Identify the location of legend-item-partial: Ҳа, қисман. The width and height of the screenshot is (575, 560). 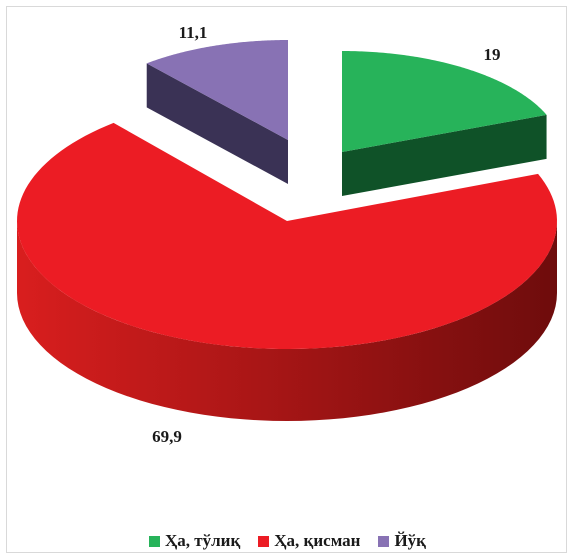
(309, 541).